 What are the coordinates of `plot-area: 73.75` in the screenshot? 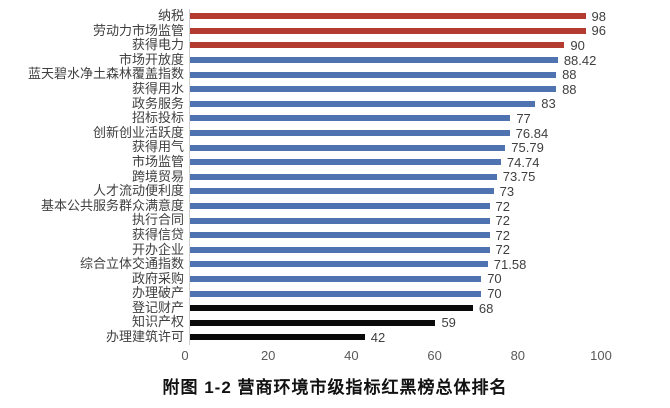 It's located at (397, 177).